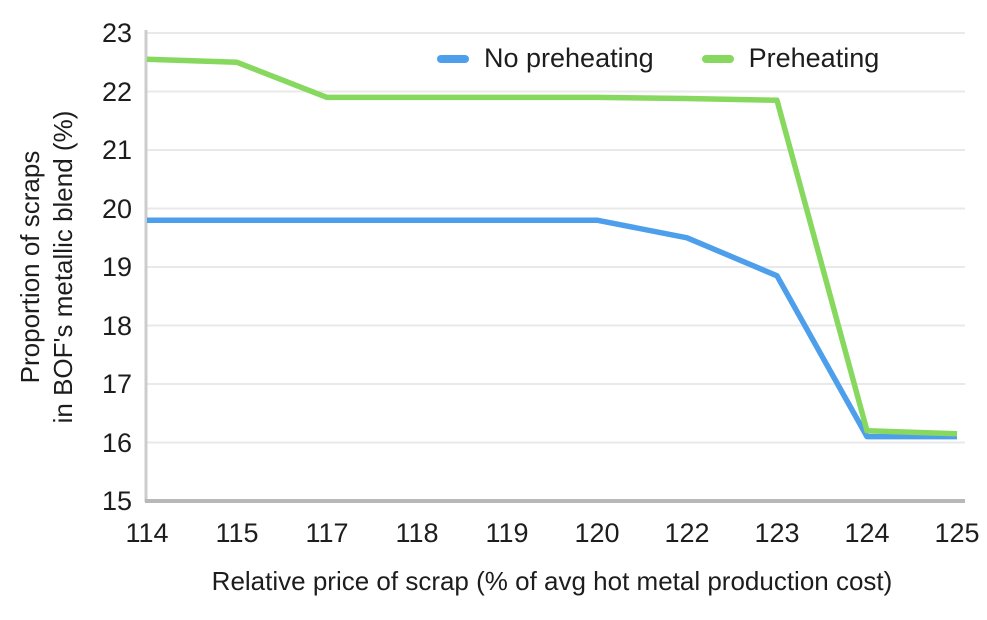  I want to click on y-tick-label-15: 15, so click(116, 501).